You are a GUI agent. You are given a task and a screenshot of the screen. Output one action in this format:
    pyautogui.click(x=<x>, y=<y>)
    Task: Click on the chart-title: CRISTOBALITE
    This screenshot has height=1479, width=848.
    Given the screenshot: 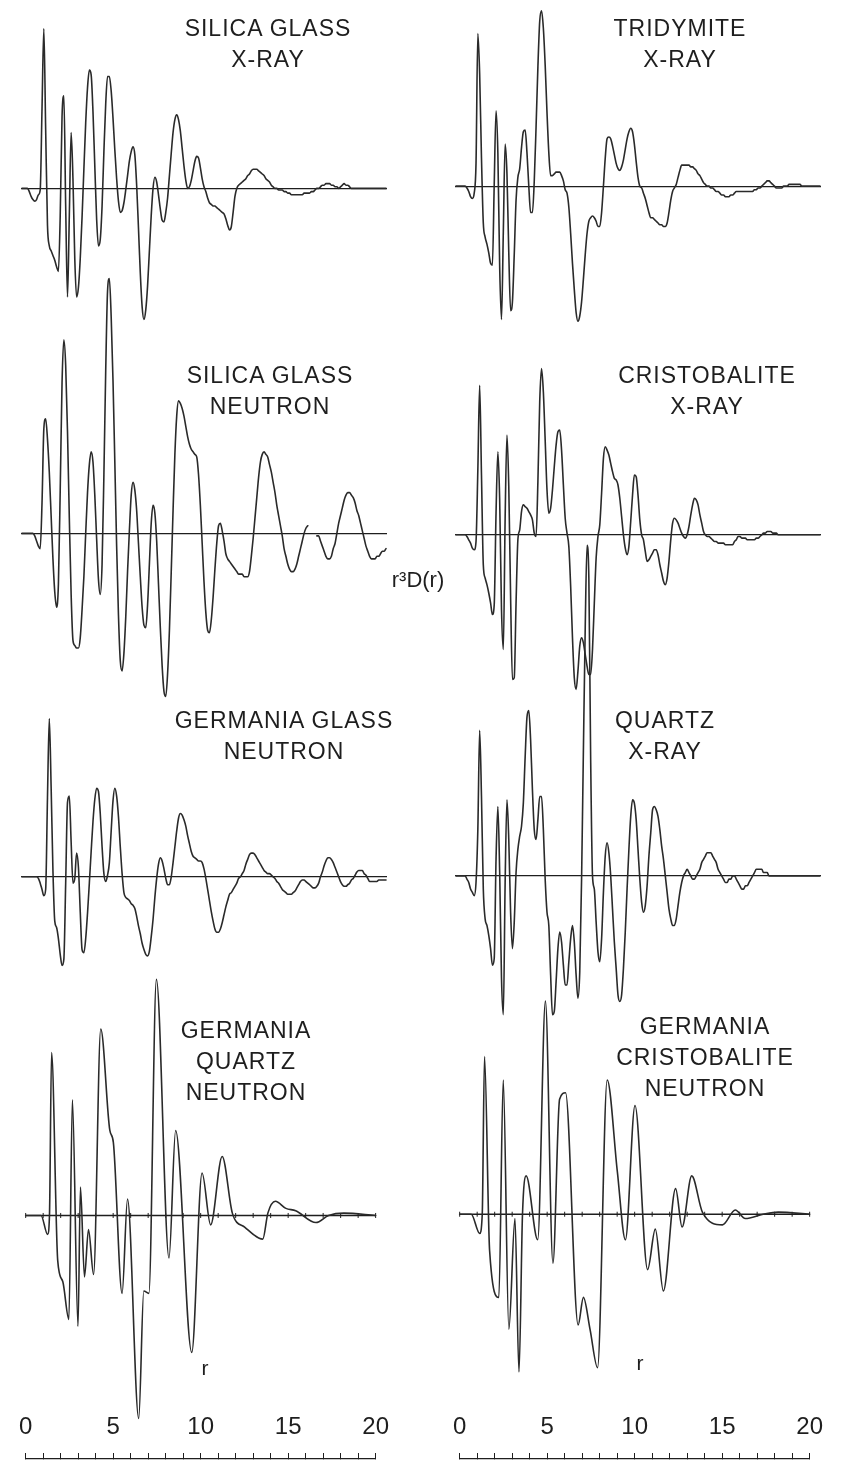 What is the action you would take?
    pyautogui.click(x=707, y=376)
    